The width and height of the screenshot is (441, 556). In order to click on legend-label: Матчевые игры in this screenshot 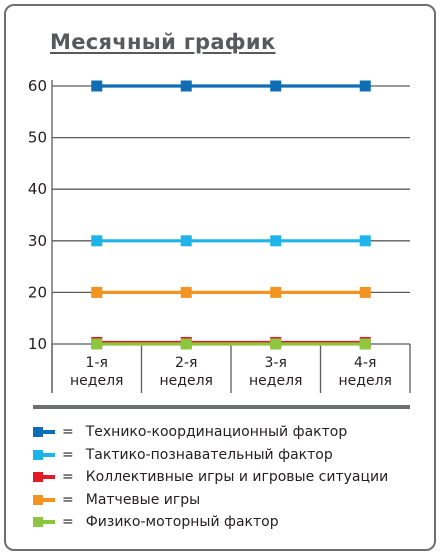, I will do `click(143, 499)`.